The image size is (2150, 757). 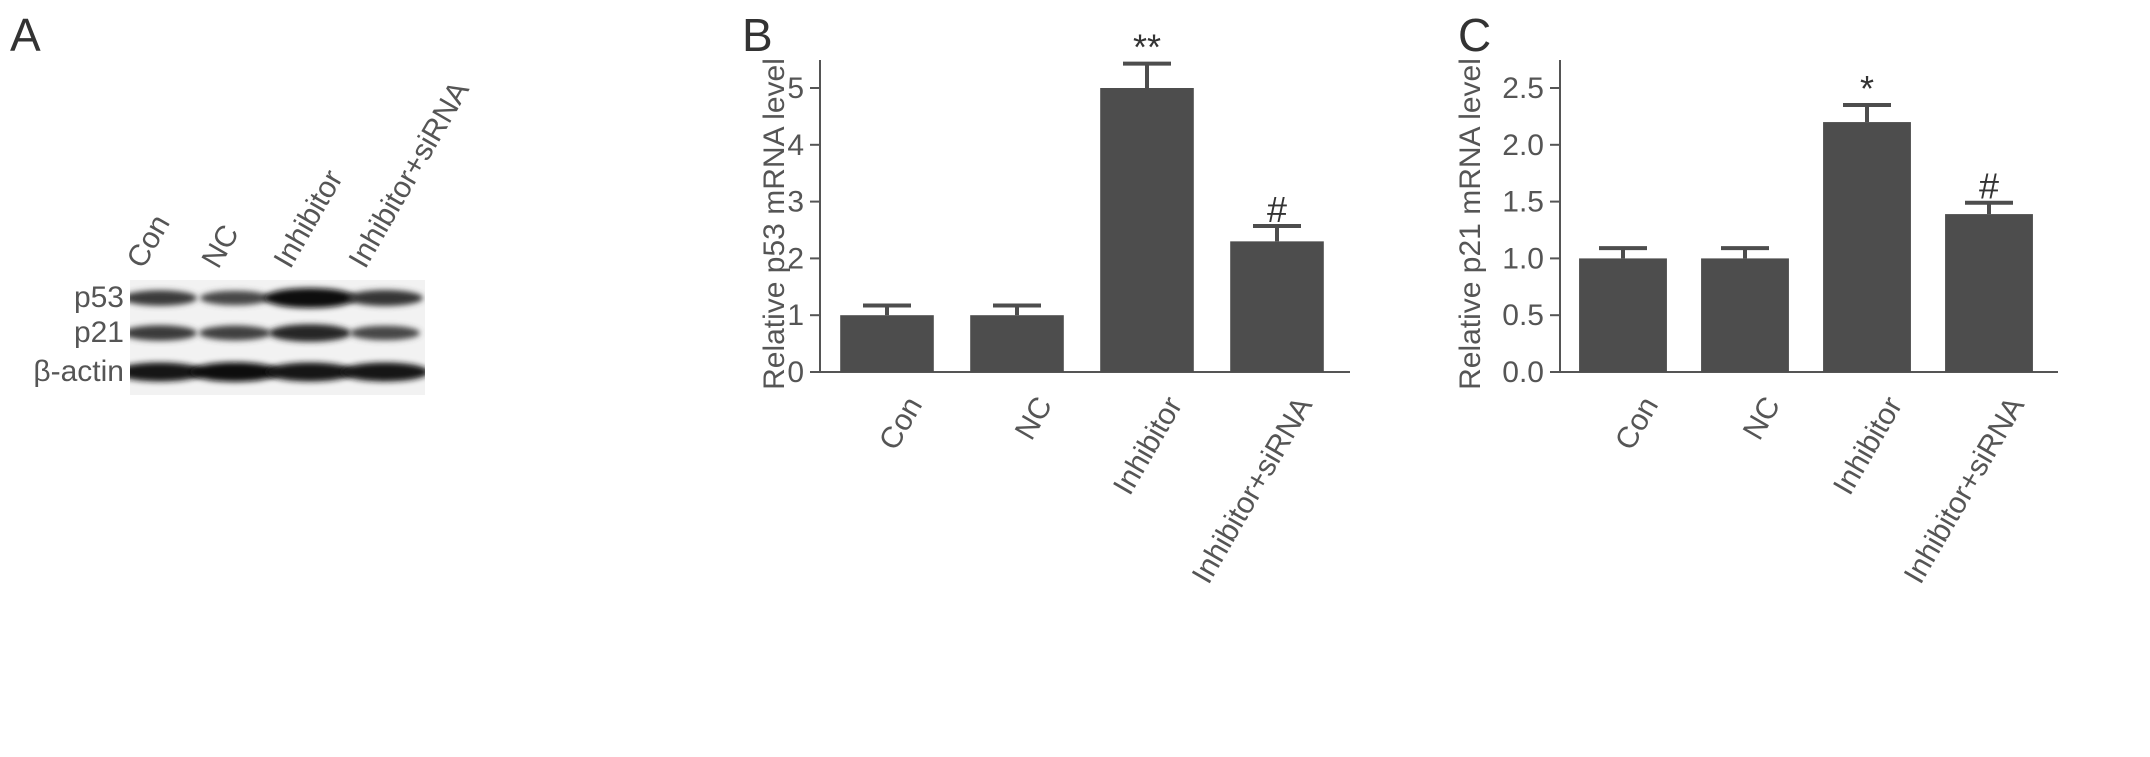 I want to click on band-actin-con, so click(x=167, y=372).